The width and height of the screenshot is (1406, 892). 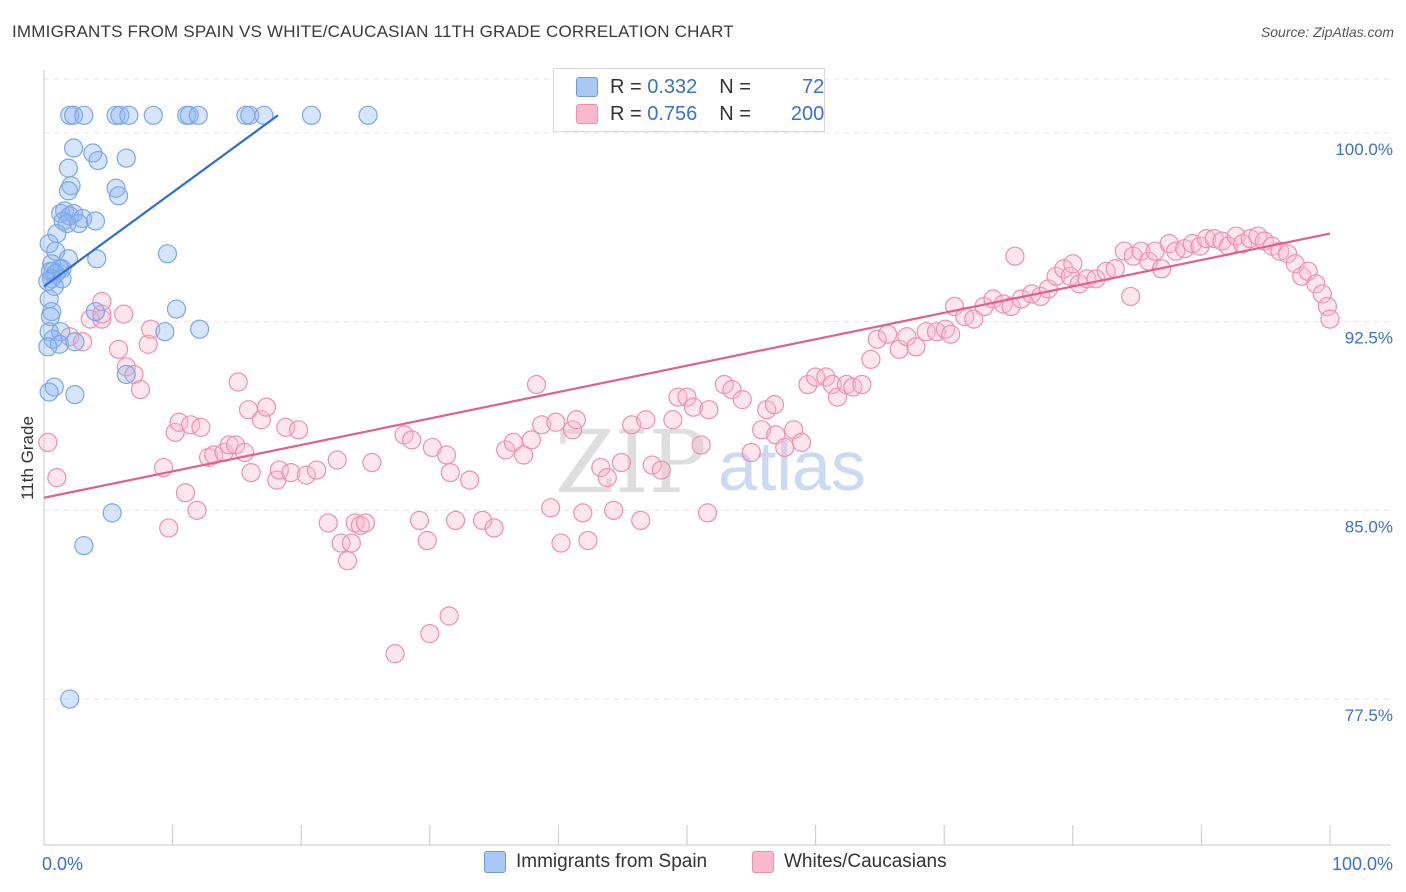 I want to click on legend-row-whites: R = 0.756 N = 200, so click(x=700, y=114).